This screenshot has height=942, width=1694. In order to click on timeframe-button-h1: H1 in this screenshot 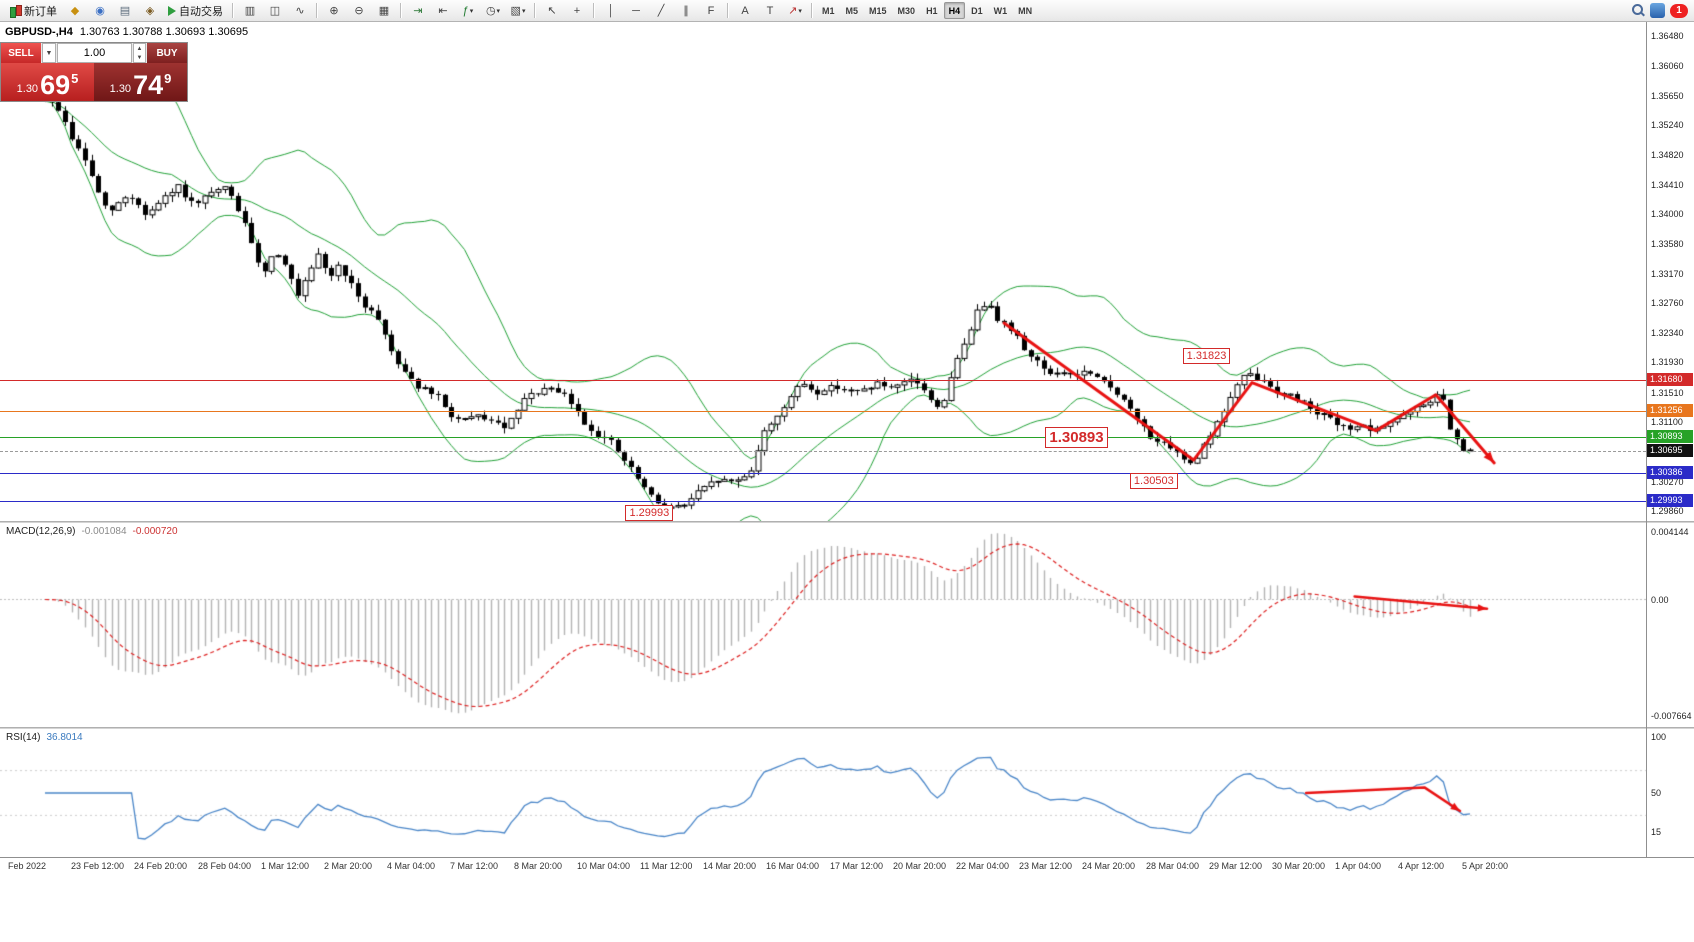, I will do `click(932, 10)`.